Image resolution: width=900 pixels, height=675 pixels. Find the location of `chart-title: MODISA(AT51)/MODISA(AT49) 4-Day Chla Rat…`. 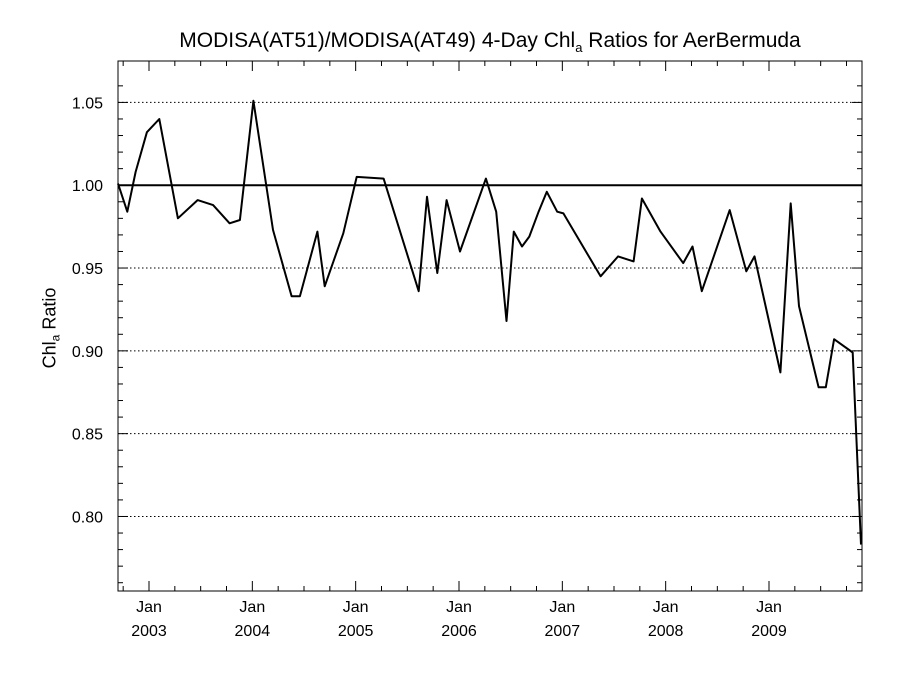

chart-title: MODISA(AT51)/MODISA(AT49) 4-Day Chla Rat… is located at coordinates (490, 42).